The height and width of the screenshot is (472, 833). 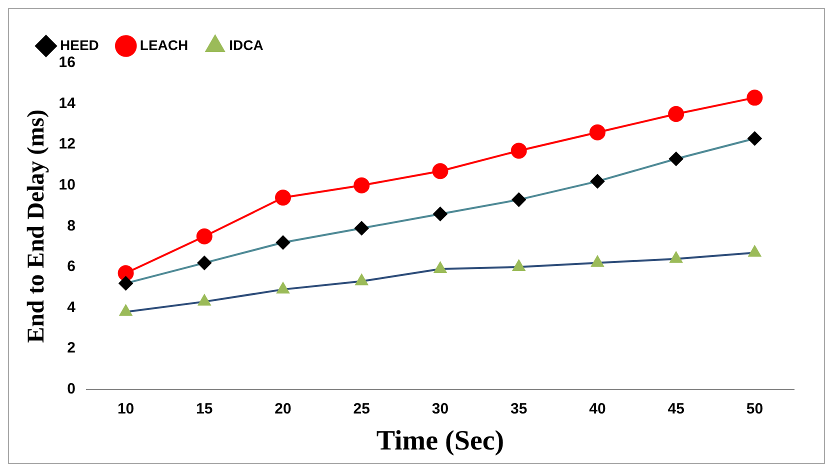 What do you see at coordinates (67, 63) in the screenshot?
I see `y-tick-label: 16` at bounding box center [67, 63].